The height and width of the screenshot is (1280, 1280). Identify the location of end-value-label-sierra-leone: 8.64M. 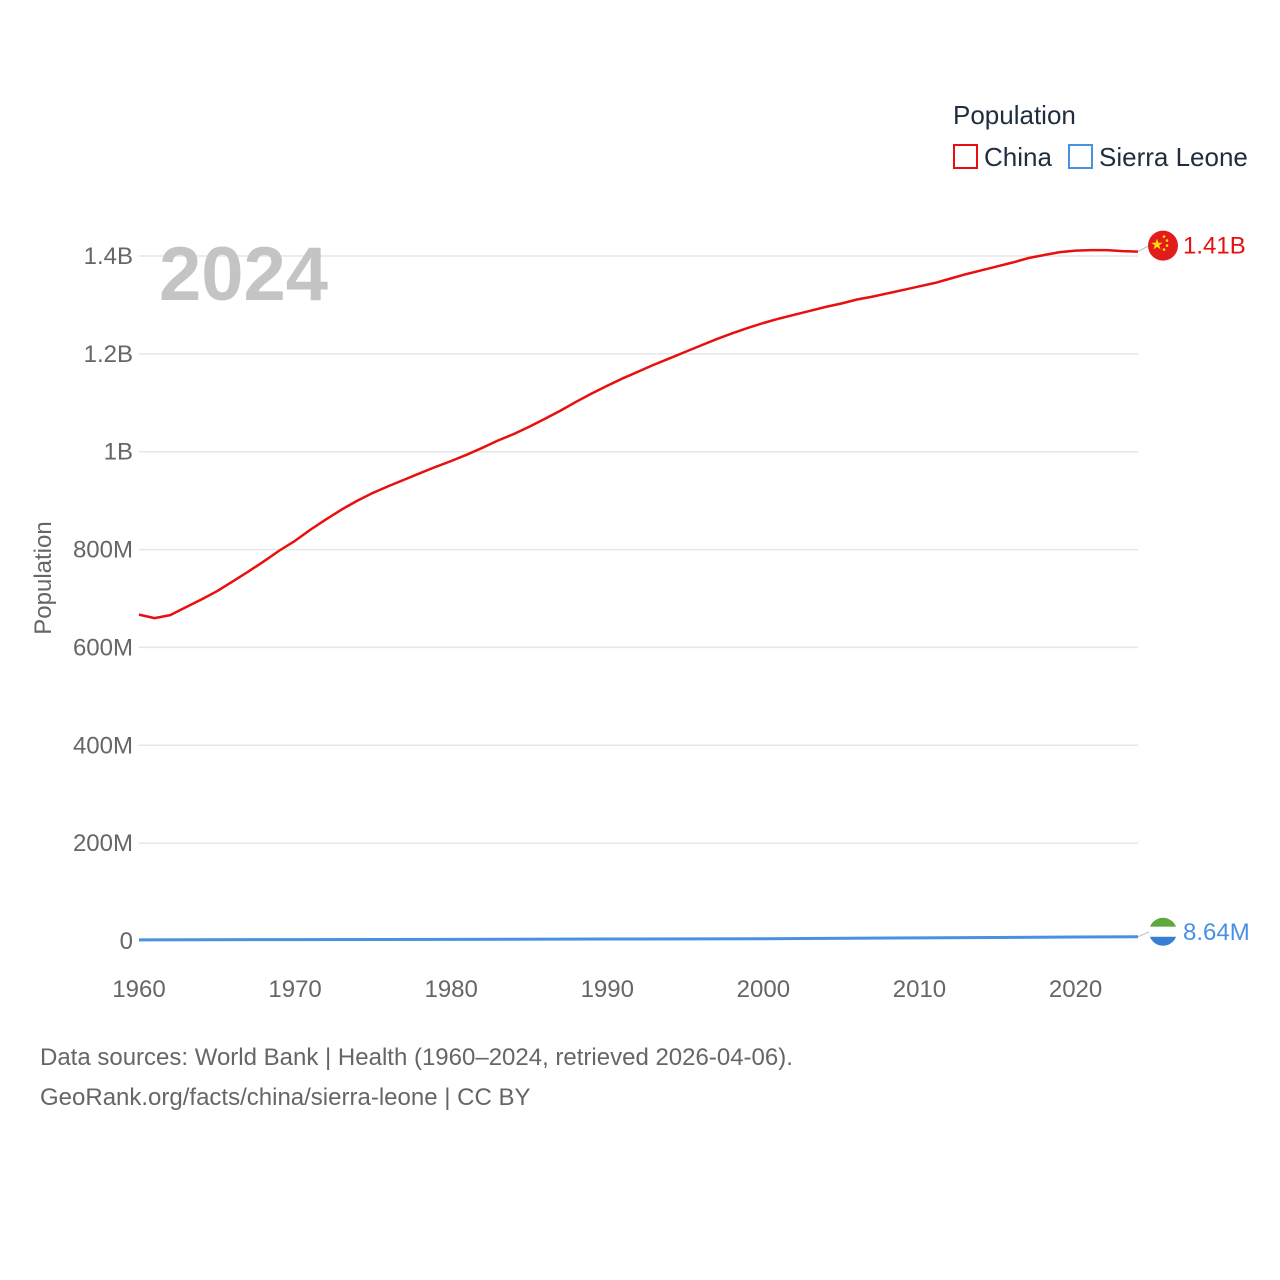
(1216, 932).